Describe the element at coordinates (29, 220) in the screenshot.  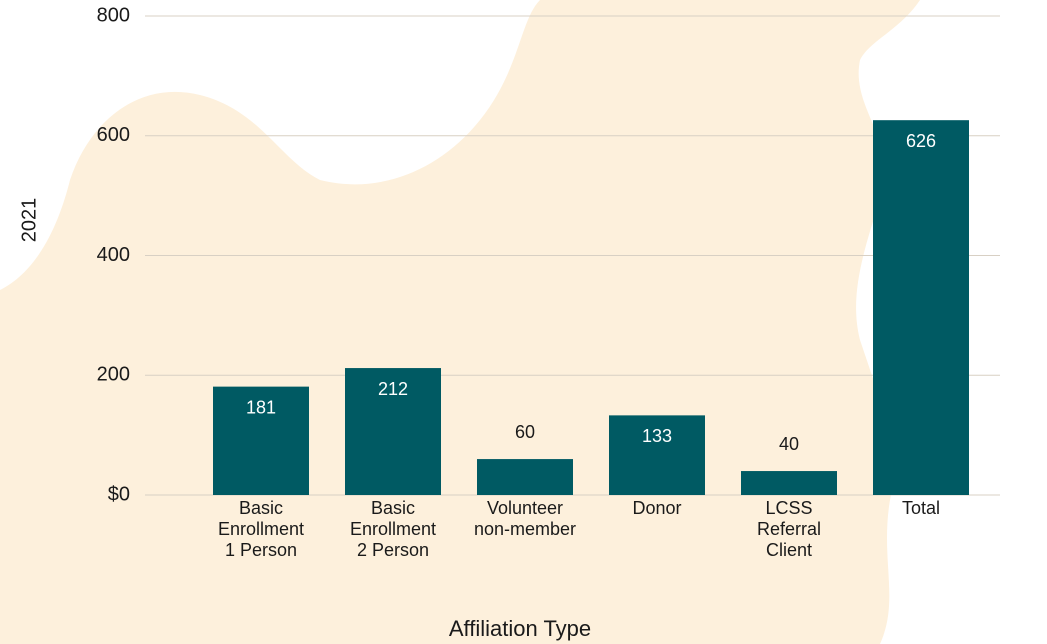
I see `y-axis-title: 2021` at that location.